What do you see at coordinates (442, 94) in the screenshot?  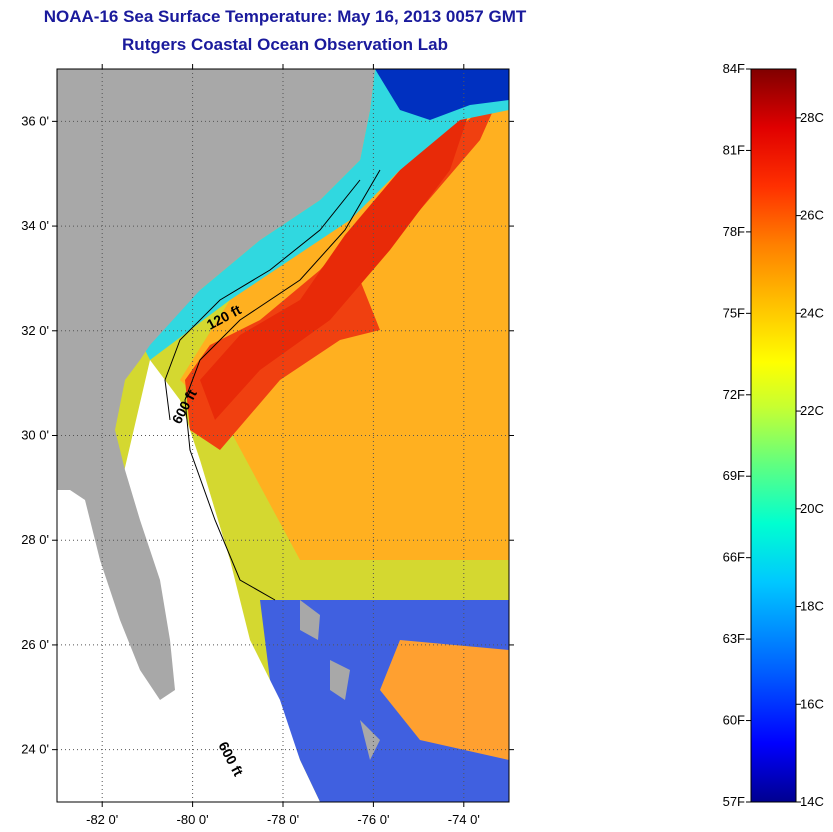 I see `north-cold-water` at bounding box center [442, 94].